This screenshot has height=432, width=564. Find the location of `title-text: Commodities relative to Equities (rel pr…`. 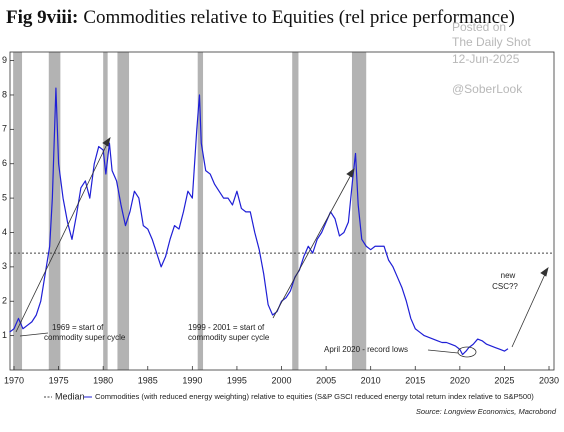

title-text: Commodities relative to Equities (rel pr… is located at coordinates (299, 17).